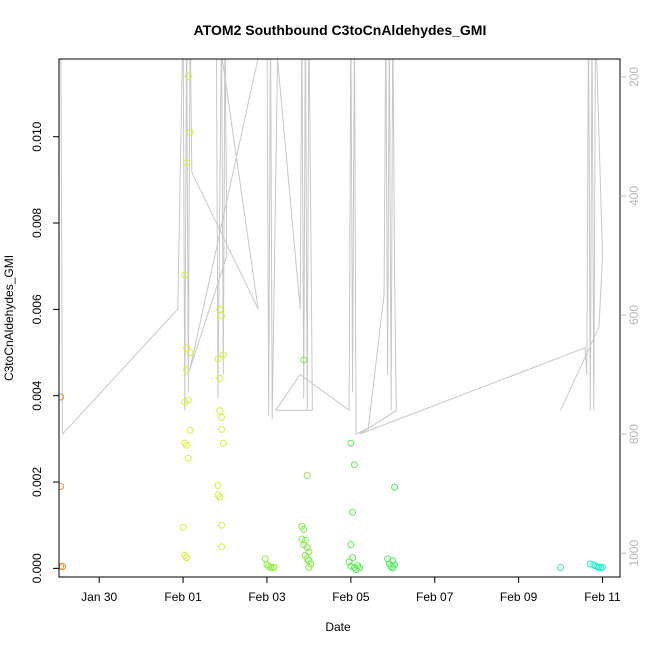  What do you see at coordinates (602, 597) in the screenshot?
I see `x-tick-label: Feb 11` at bounding box center [602, 597].